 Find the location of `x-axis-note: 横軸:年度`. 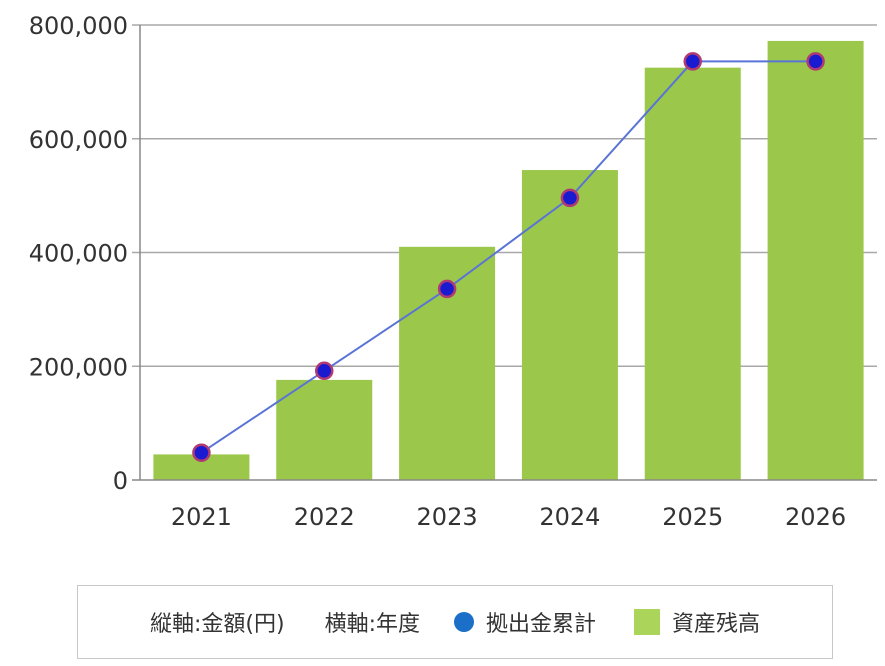

x-axis-note: 横軸:年度 is located at coordinates (372, 624).